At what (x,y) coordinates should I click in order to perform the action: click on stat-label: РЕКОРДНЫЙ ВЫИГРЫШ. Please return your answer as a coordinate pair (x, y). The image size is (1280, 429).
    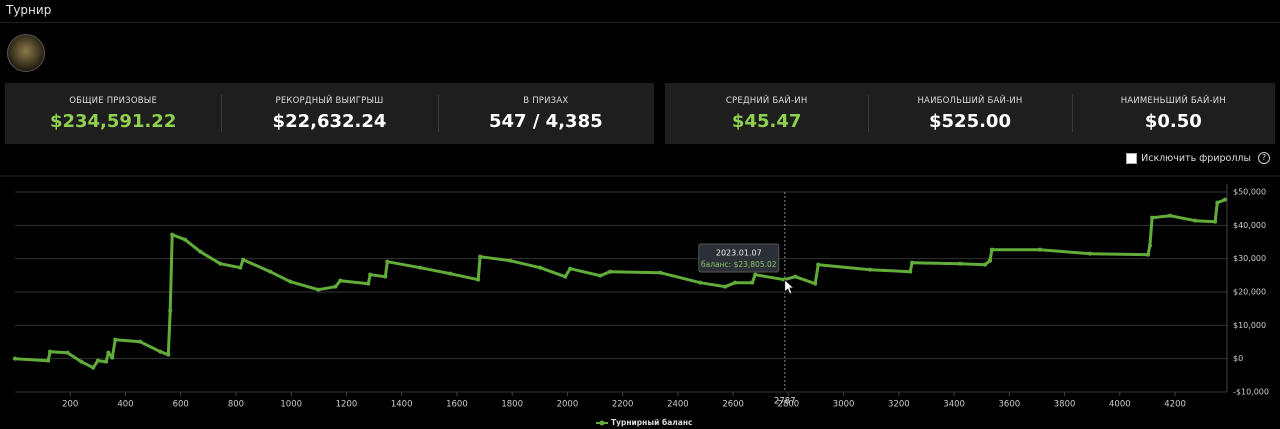
    Looking at the image, I should click on (329, 100).